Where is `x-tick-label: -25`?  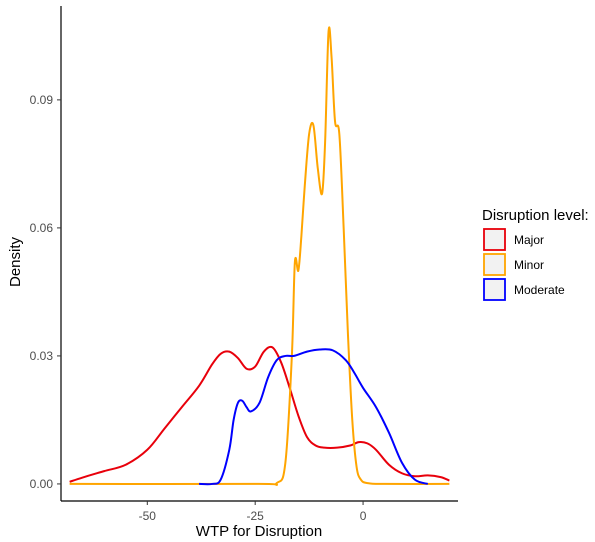
x-tick-label: -25 is located at coordinates (256, 516).